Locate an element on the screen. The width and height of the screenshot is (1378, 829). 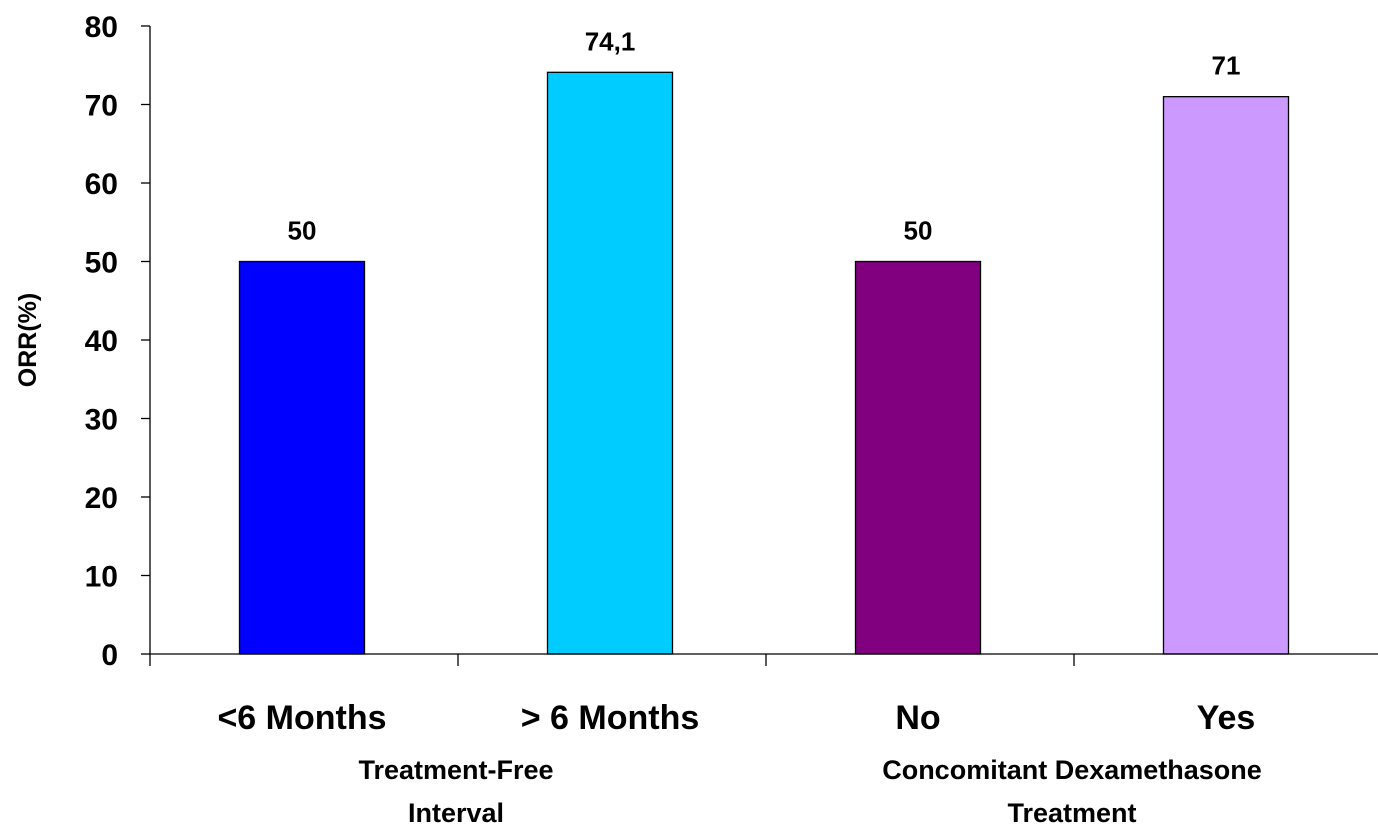
group-label: Interval is located at coordinates (456, 813).